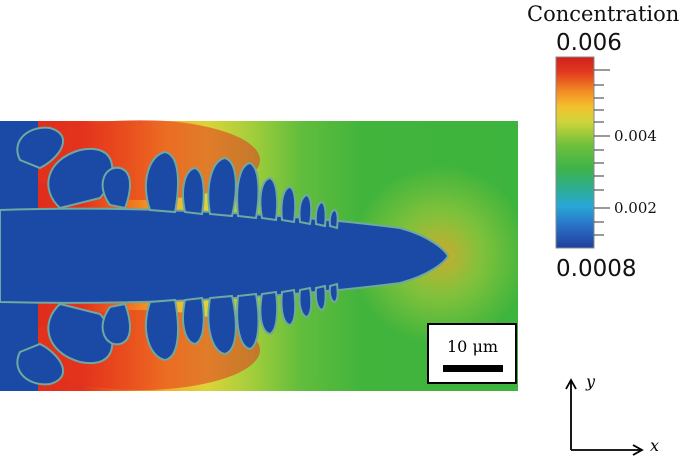  What do you see at coordinates (473, 368) in the screenshot?
I see `scale-bar` at bounding box center [473, 368].